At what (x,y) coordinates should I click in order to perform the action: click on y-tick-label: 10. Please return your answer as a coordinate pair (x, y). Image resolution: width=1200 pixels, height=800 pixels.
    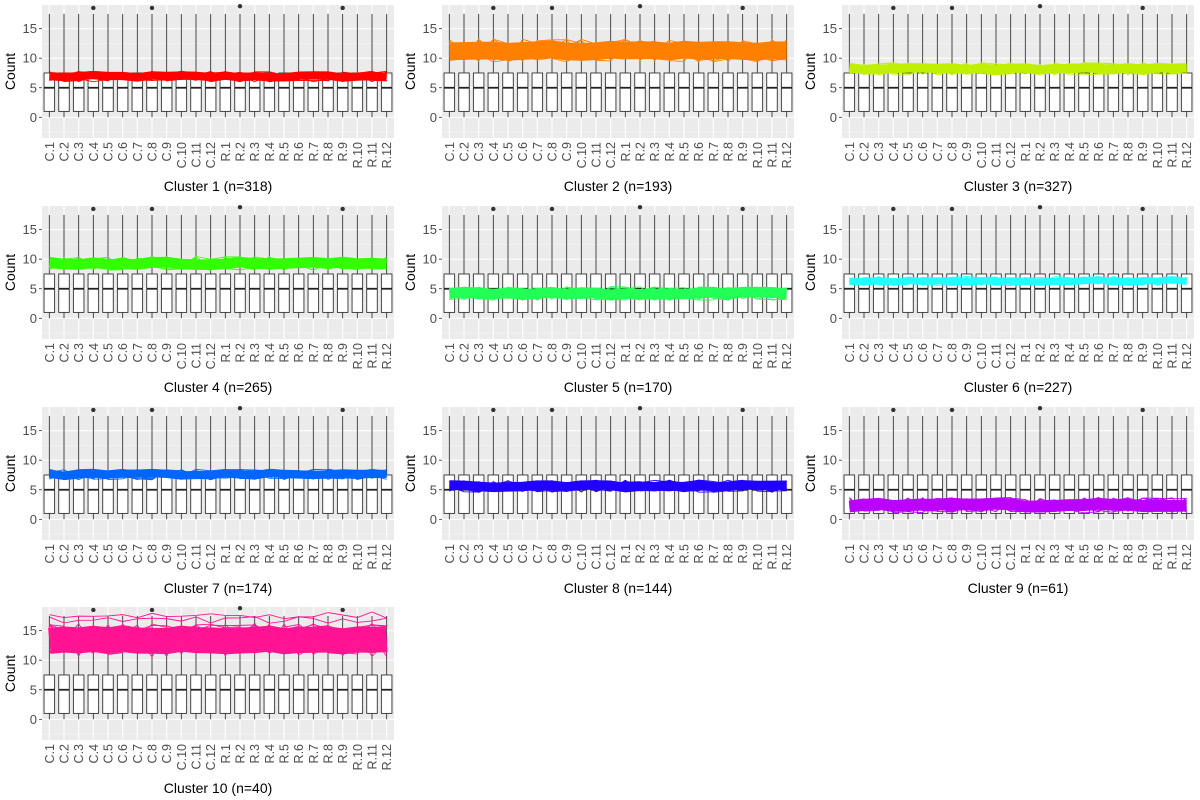
    Looking at the image, I should click on (830, 58).